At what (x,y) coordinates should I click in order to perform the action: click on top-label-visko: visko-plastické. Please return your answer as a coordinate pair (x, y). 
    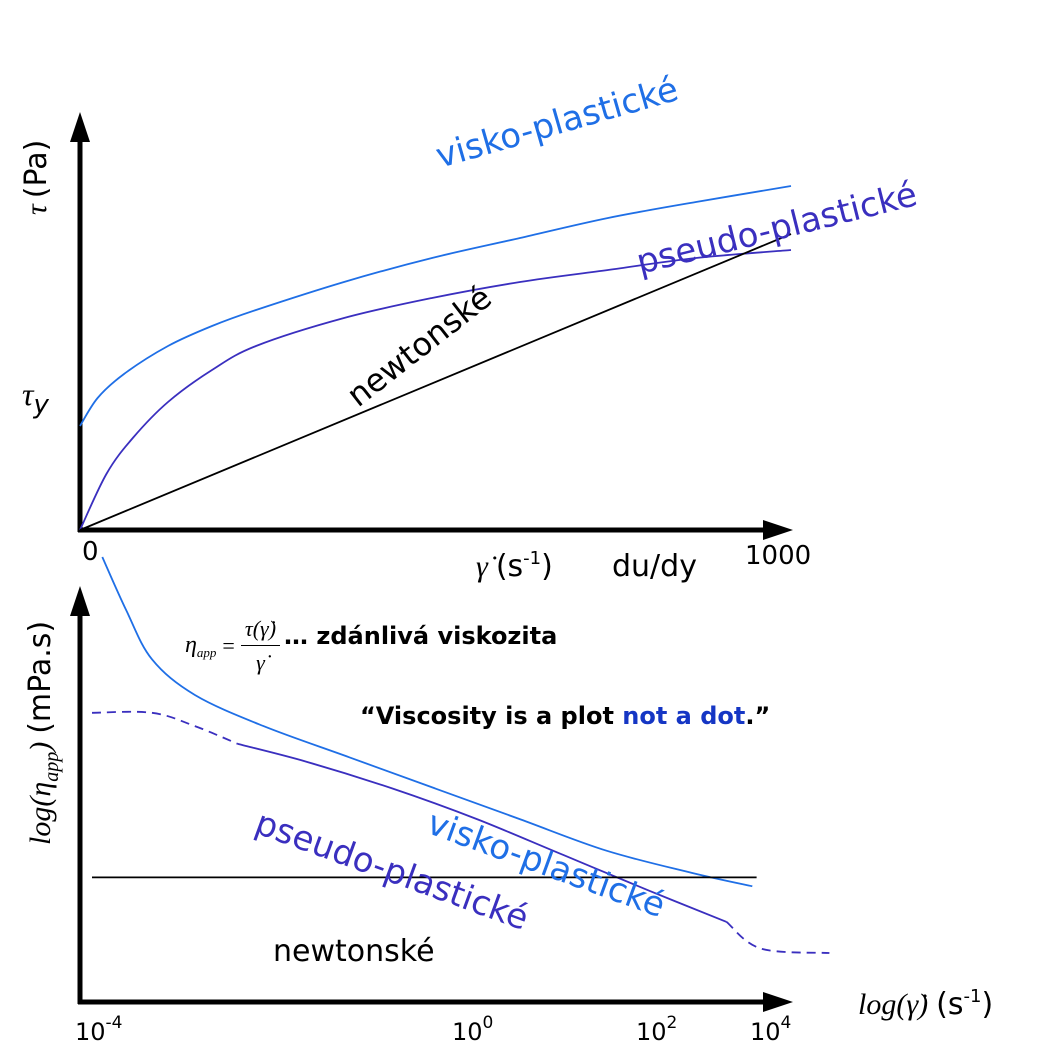
    Looking at the image, I should click on (556, 122).